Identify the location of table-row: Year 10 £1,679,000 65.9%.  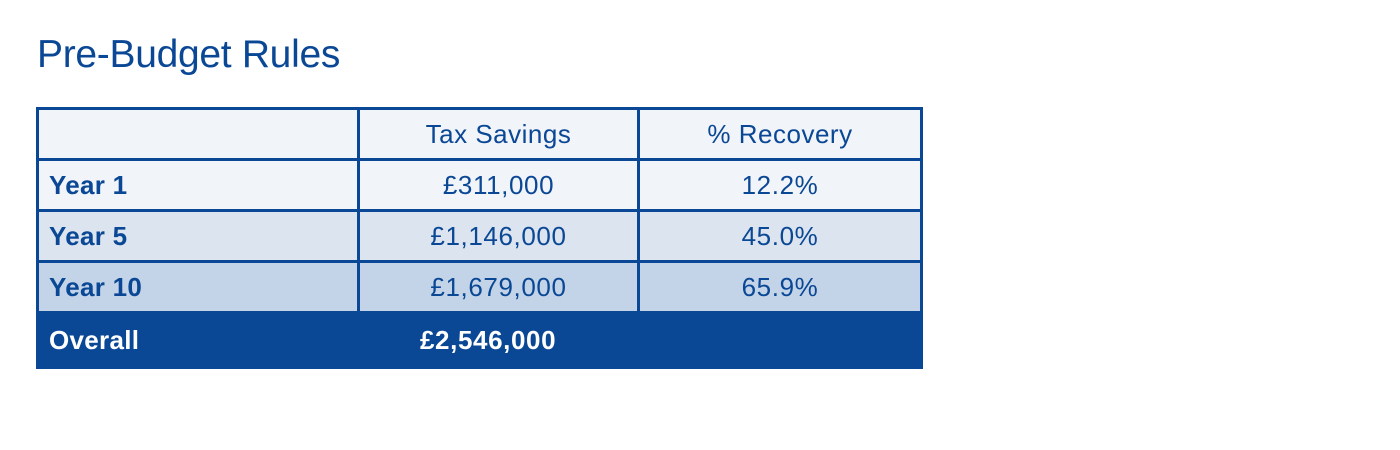
(479, 287).